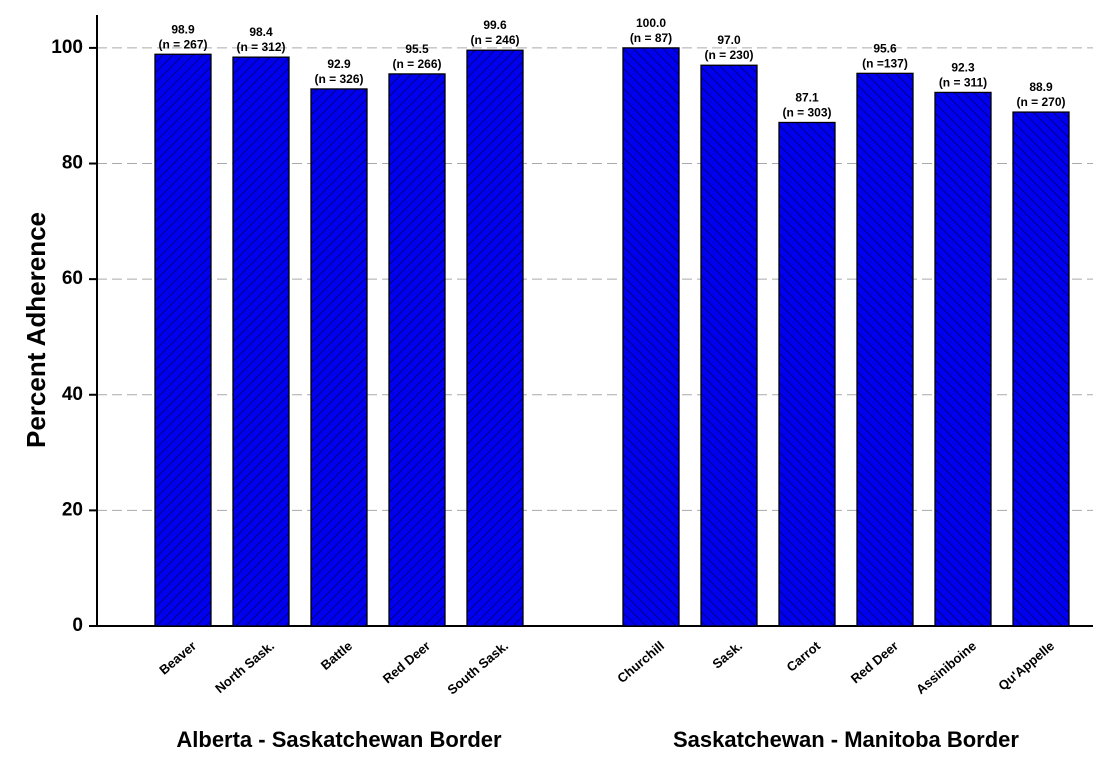 The width and height of the screenshot is (1110, 759). What do you see at coordinates (729, 40) in the screenshot?
I see `value-label: 97.0` at bounding box center [729, 40].